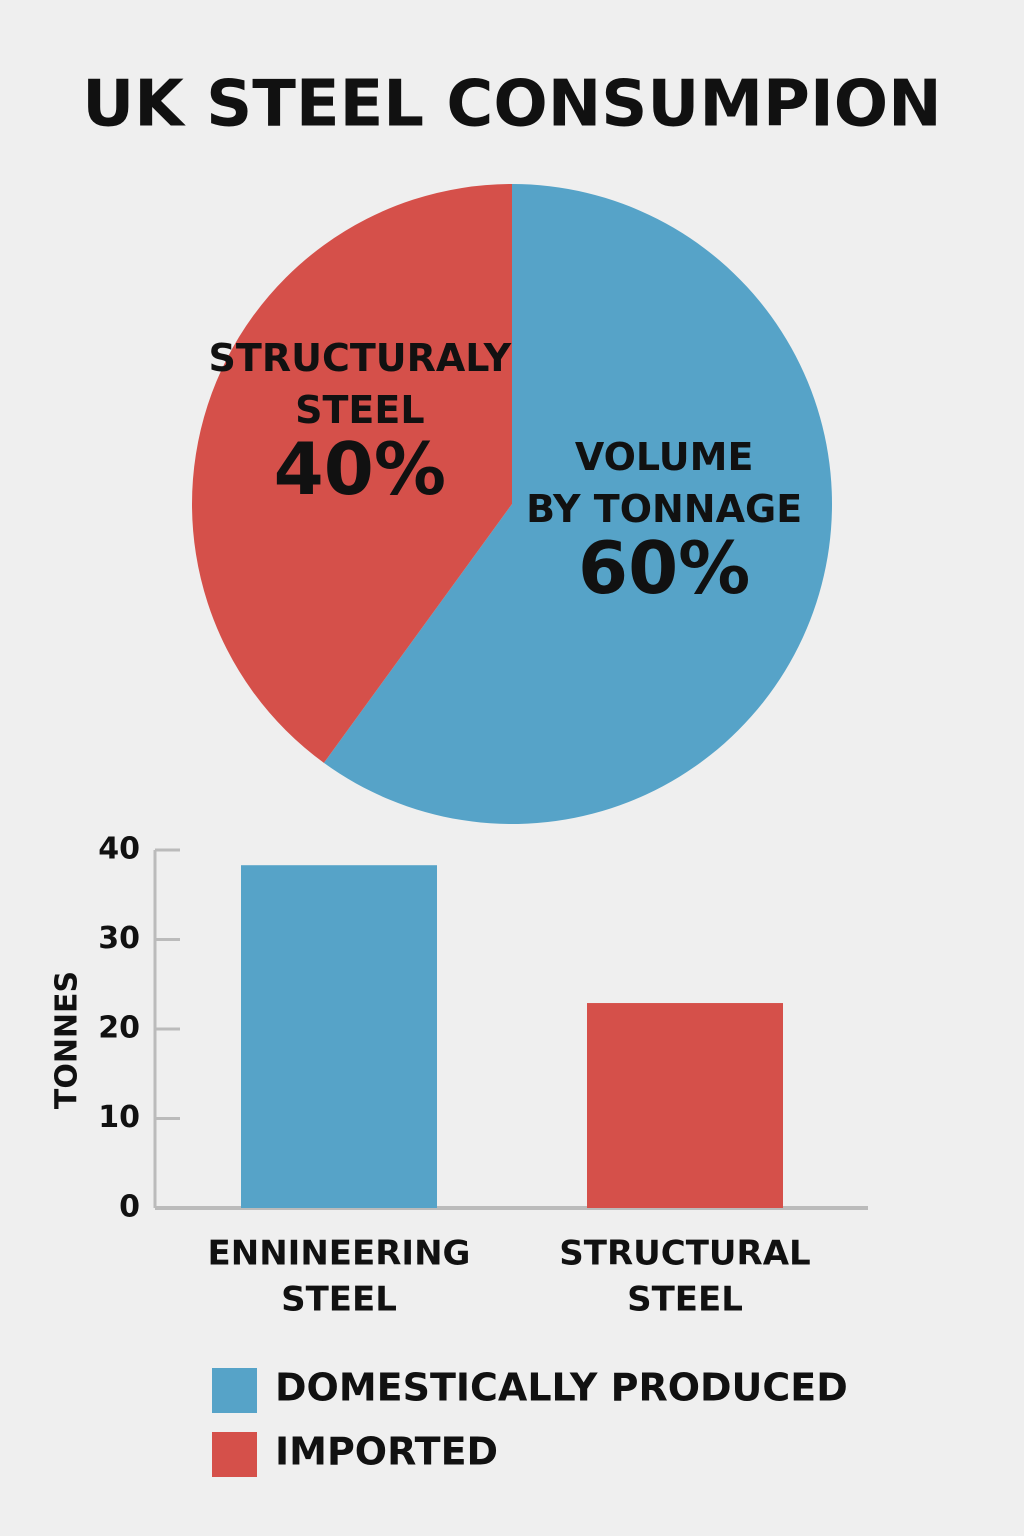  I want to click on slice-label: STRUCTURALY, so click(360, 358).